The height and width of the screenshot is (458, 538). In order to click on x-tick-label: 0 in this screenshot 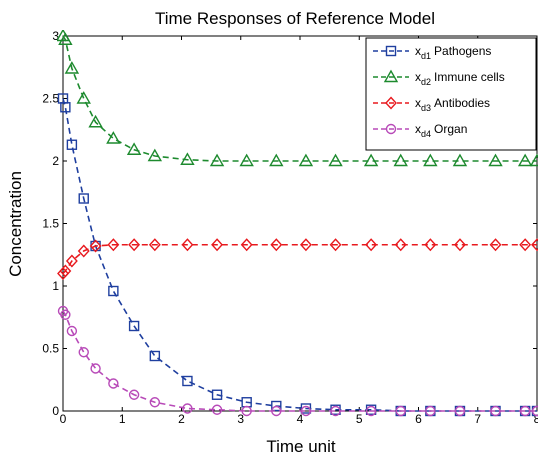, I will do `click(63, 419)`.